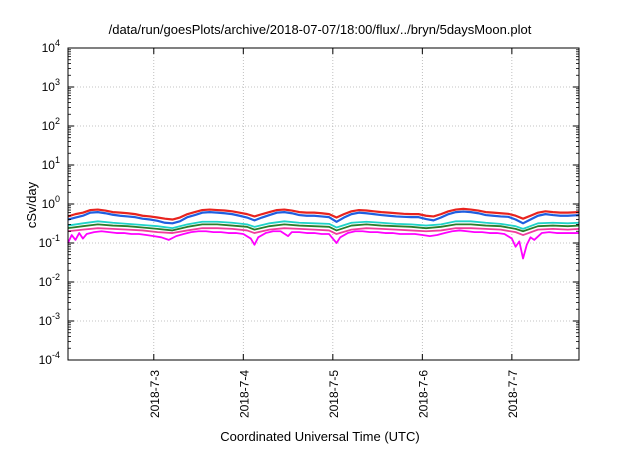  What do you see at coordinates (31, 204) in the screenshot?
I see `y-axis-label: cSv/day` at bounding box center [31, 204].